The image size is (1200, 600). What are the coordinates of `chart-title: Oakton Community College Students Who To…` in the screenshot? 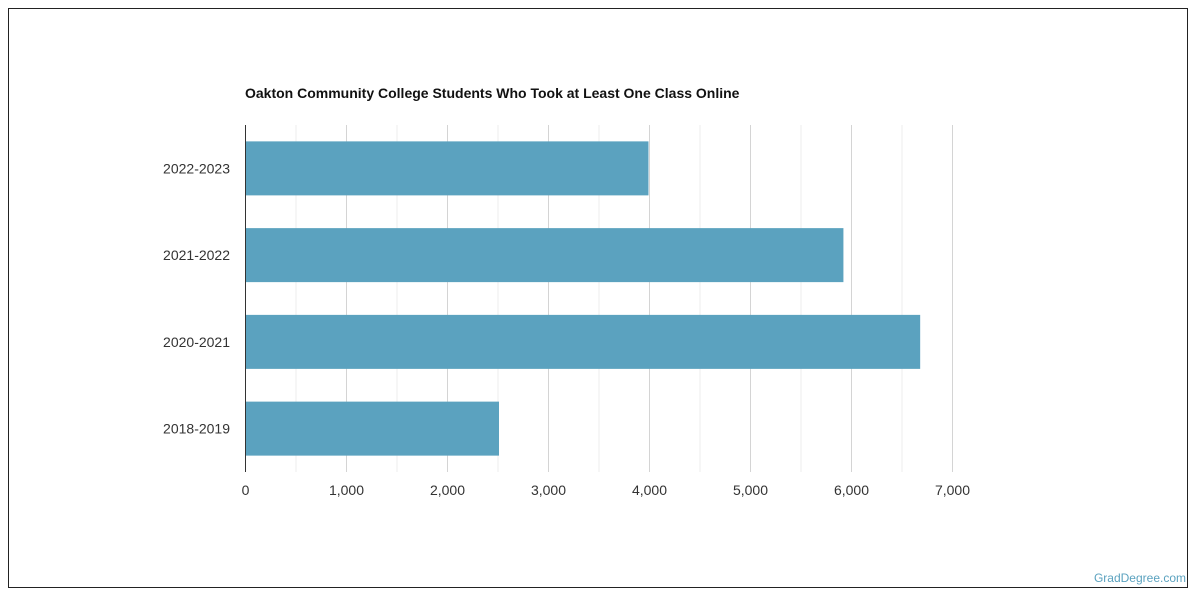 It's located at (492, 93).